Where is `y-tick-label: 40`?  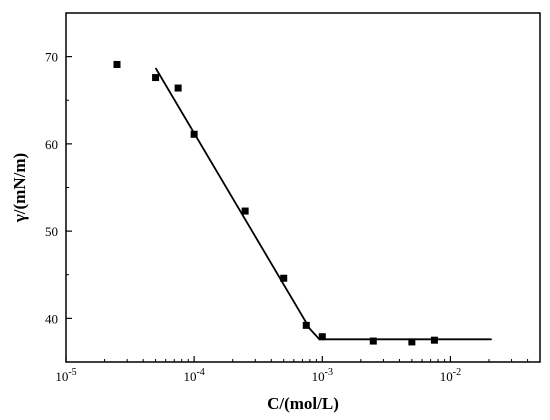 y-tick-label: 40 is located at coordinates (51, 318).